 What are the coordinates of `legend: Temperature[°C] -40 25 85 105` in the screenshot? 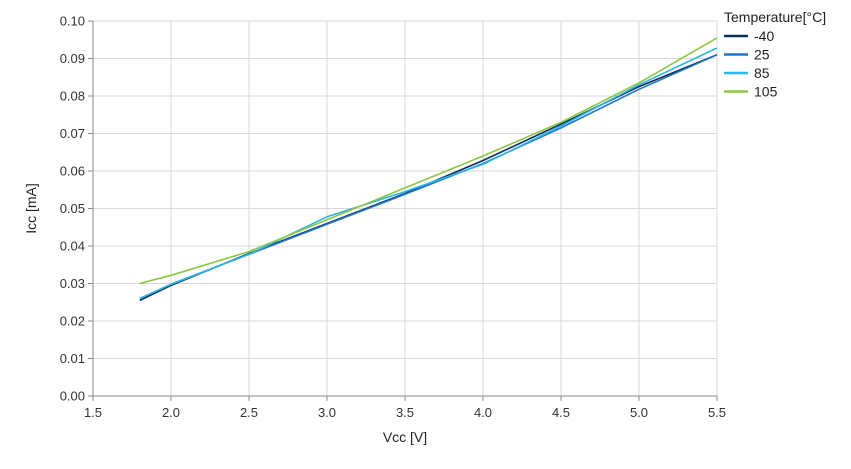 It's located at (775, 54).